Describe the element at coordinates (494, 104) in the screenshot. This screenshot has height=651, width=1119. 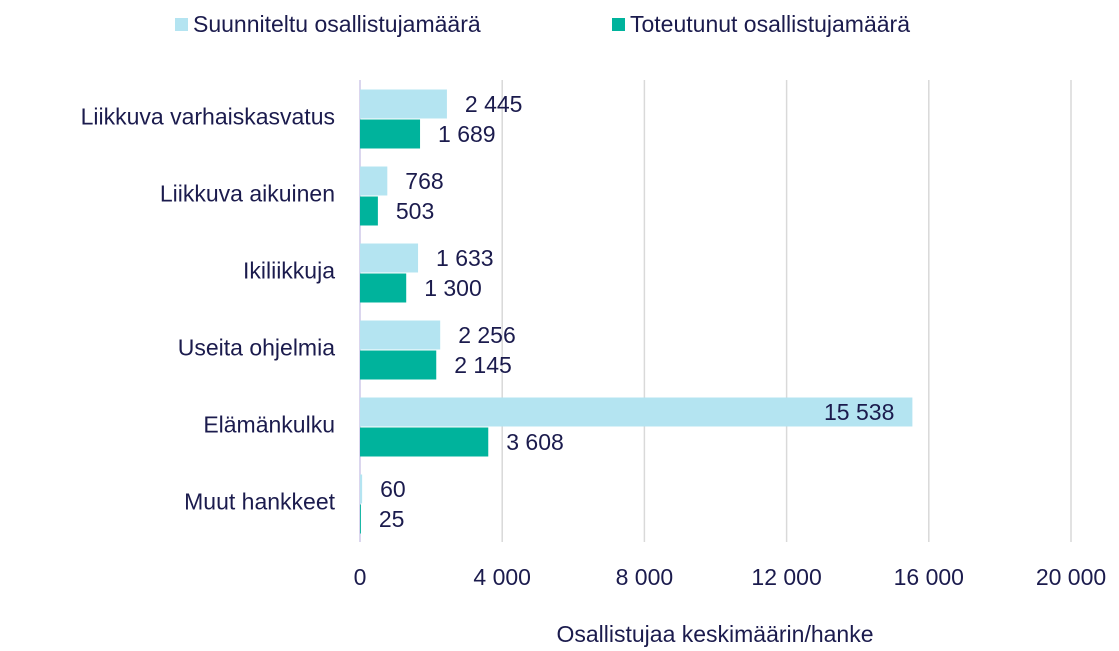
I see `value-label: 2 445` at that location.